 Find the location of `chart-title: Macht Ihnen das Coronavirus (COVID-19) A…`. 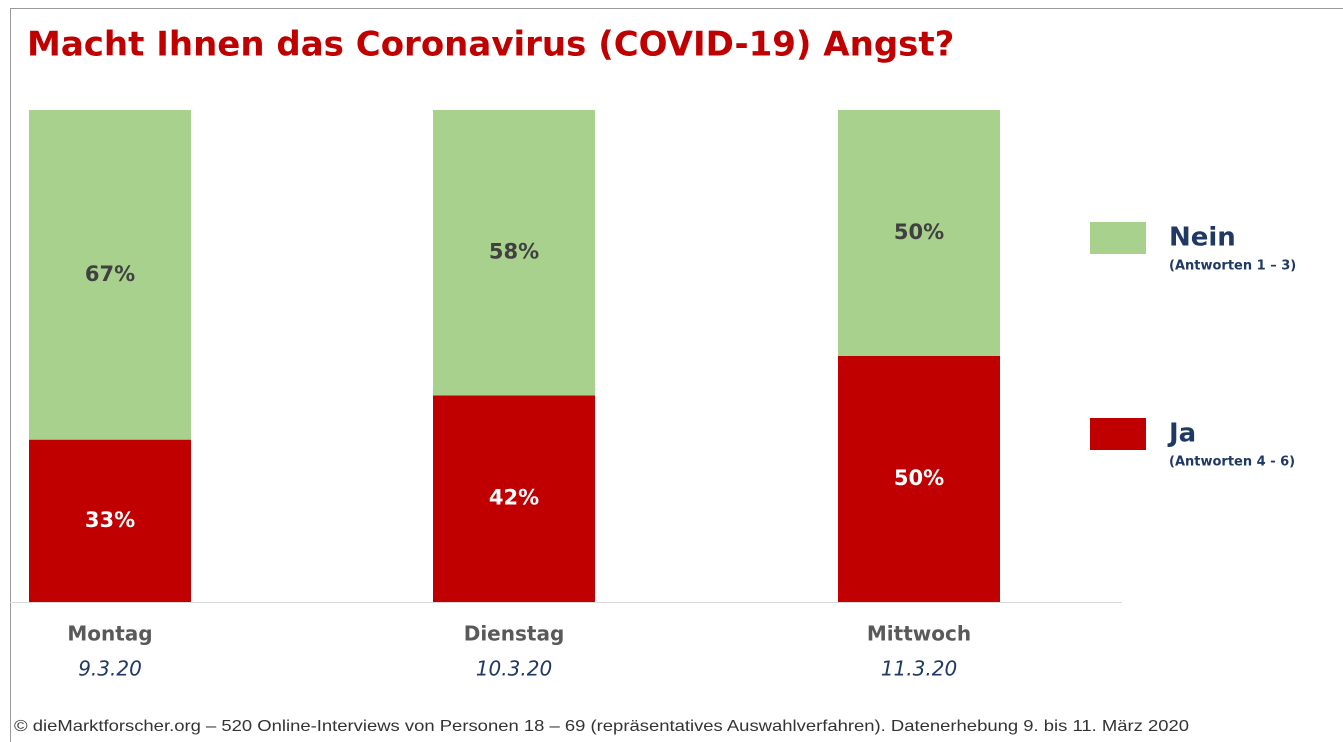

chart-title: Macht Ihnen das Coronavirus (COVID-19) A… is located at coordinates (490, 45).